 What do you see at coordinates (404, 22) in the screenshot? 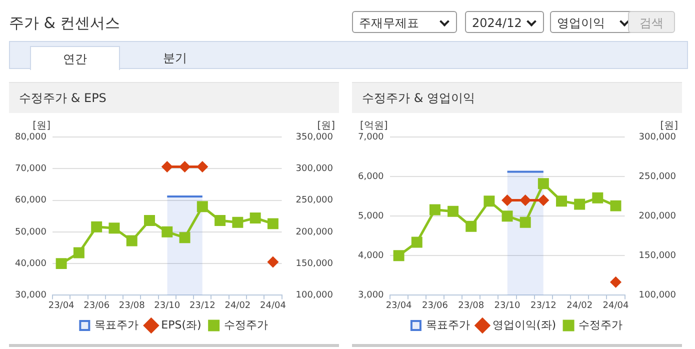
I see `text: 주재무제표` at bounding box center [404, 22].